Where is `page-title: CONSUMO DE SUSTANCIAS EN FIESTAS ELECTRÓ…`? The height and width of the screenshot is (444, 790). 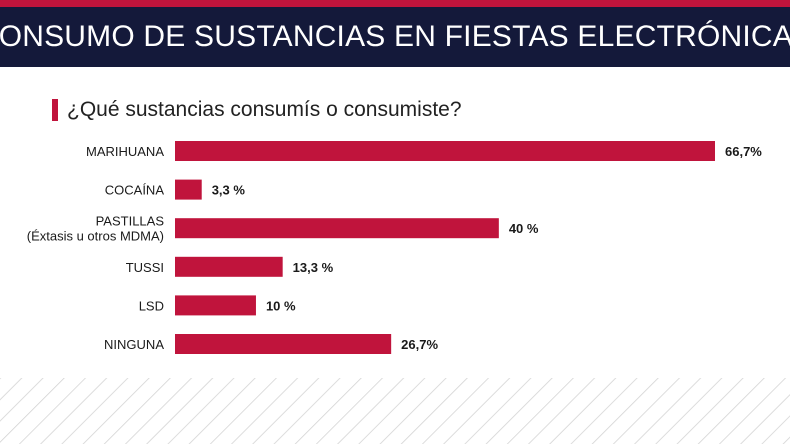
page-title: CONSUMO DE SUSTANCIAS EN FIESTAS ELECTRÓ… is located at coordinates (395, 36).